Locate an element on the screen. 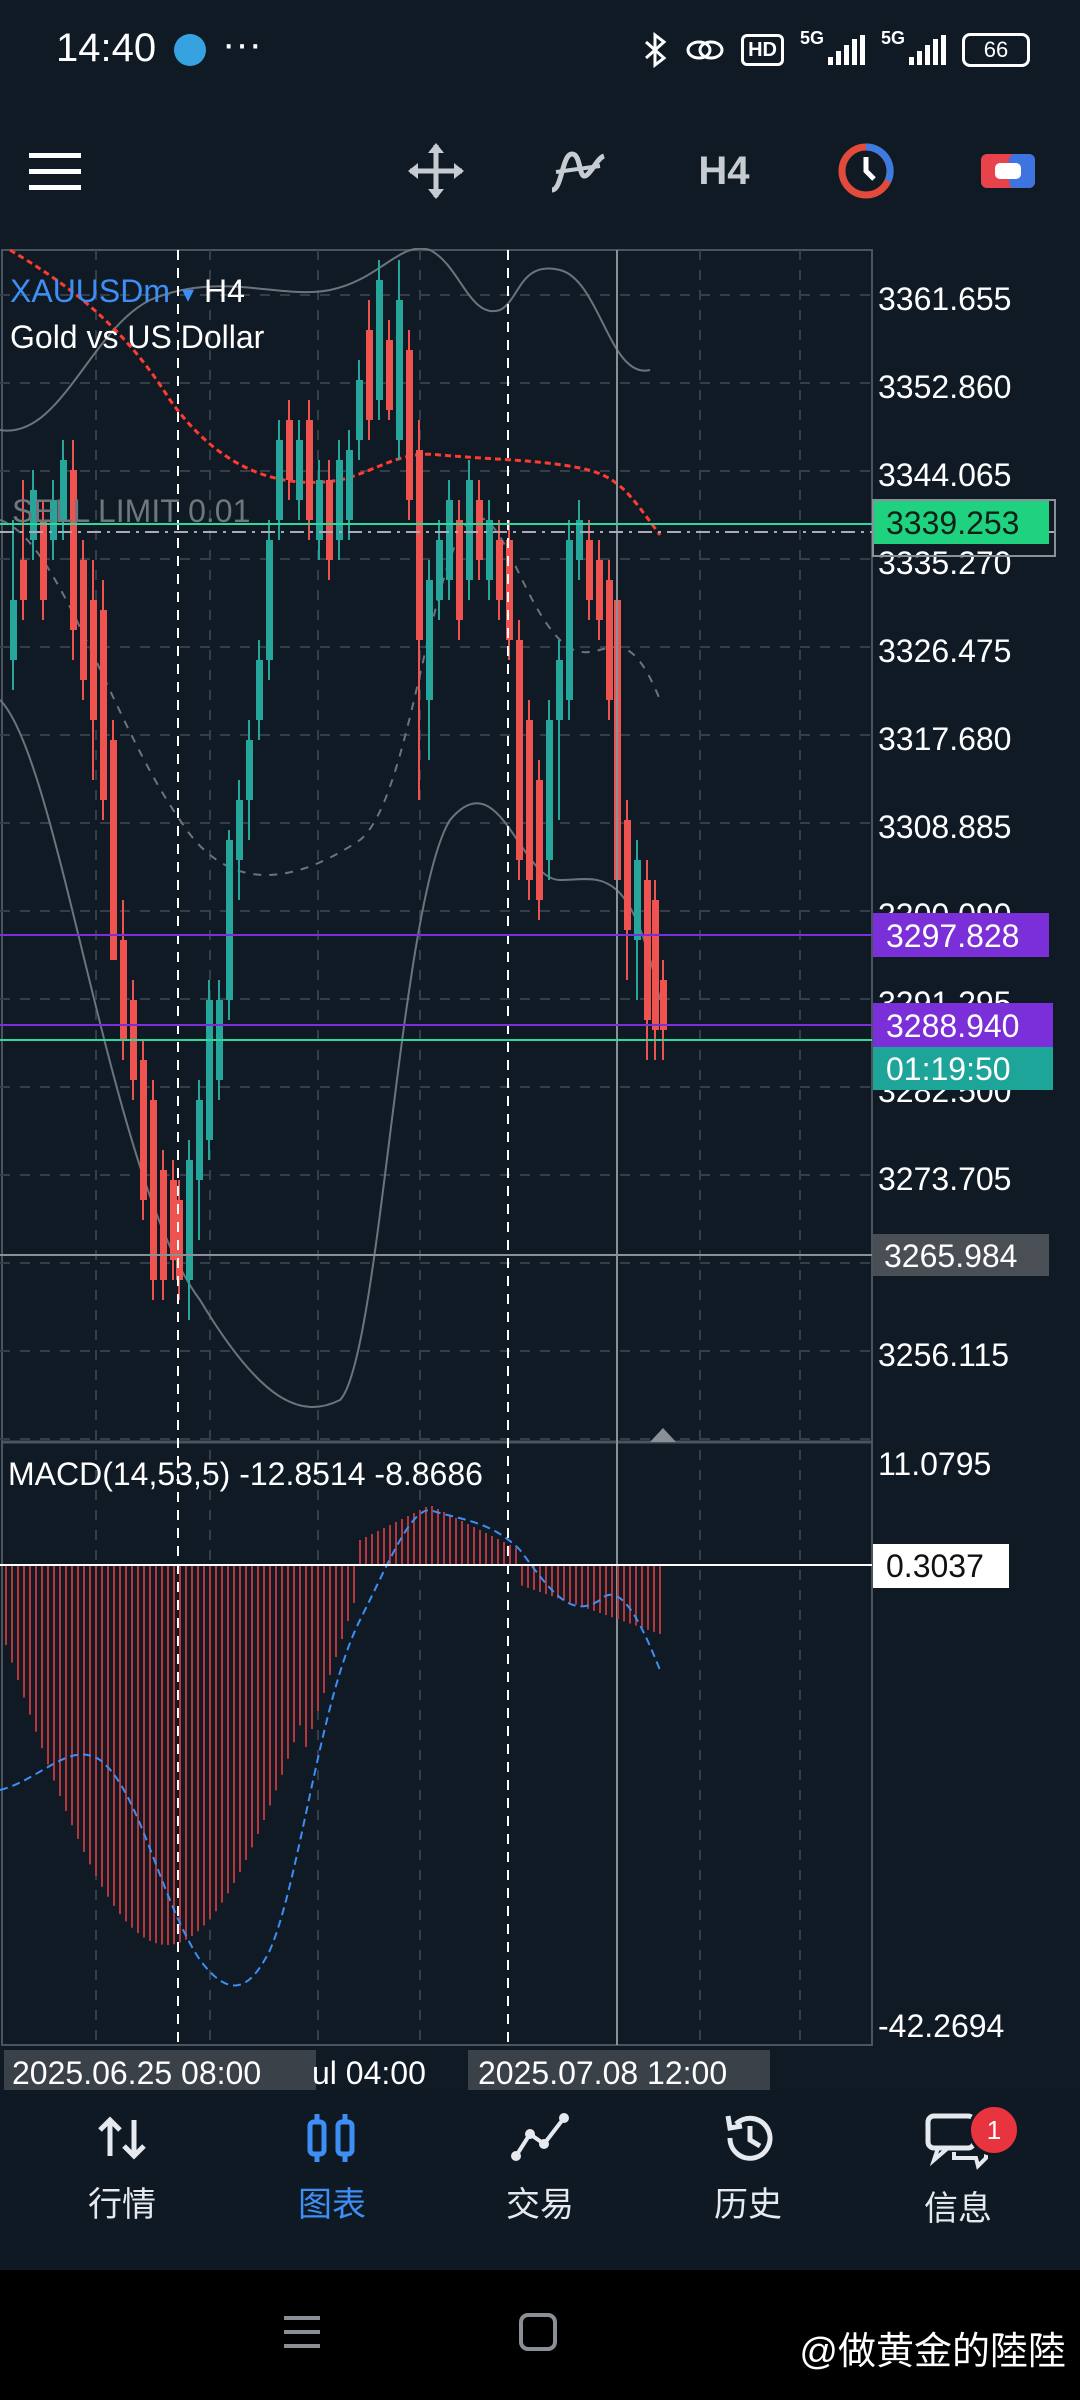 The height and width of the screenshot is (2400, 1080). network-type-2: 5G is located at coordinates (892, 38).